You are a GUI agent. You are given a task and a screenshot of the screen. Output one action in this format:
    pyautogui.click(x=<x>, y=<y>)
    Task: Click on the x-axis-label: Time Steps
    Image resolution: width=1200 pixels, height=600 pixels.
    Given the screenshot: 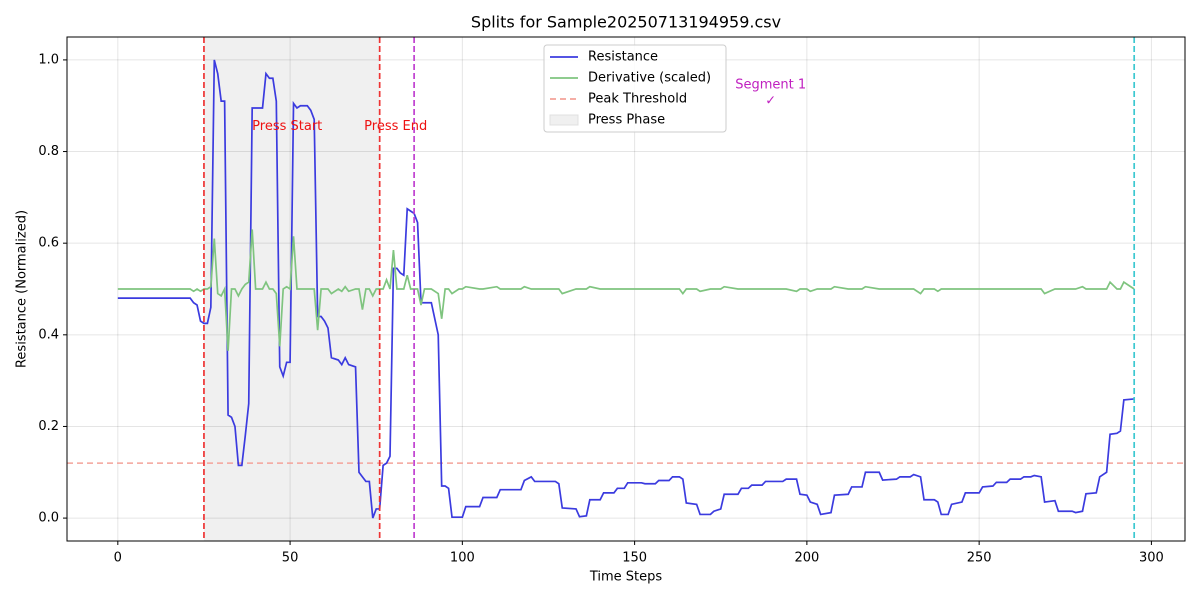 What is the action you would take?
    pyautogui.click(x=626, y=577)
    